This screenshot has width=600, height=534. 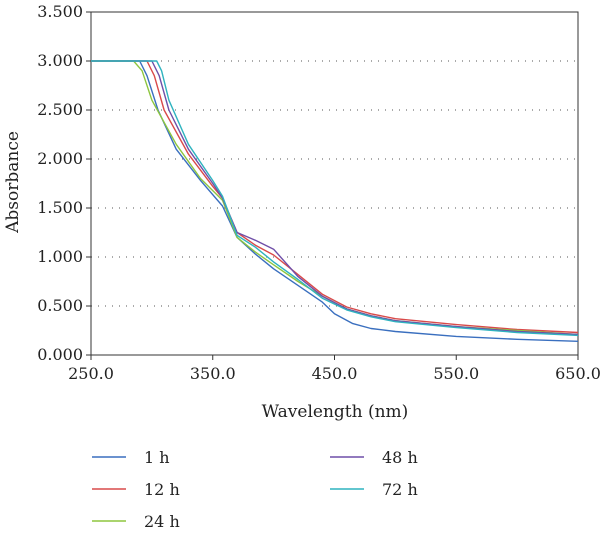 What do you see at coordinates (60, 158) in the screenshot?
I see `y-tick-label: 2.000` at bounding box center [60, 158].